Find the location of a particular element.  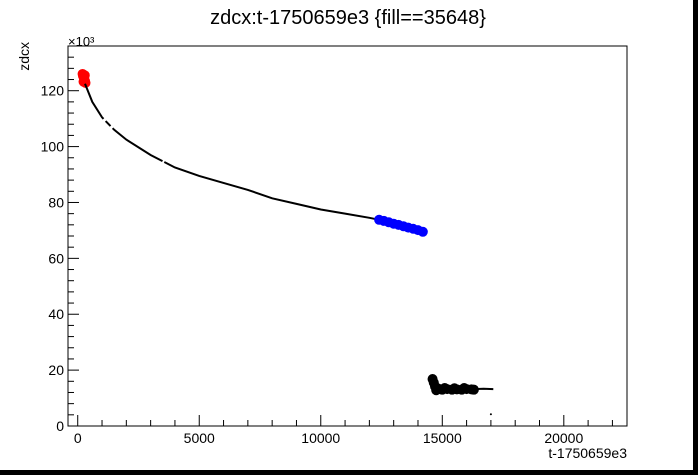

x-tick-label: 0 is located at coordinates (78, 438).